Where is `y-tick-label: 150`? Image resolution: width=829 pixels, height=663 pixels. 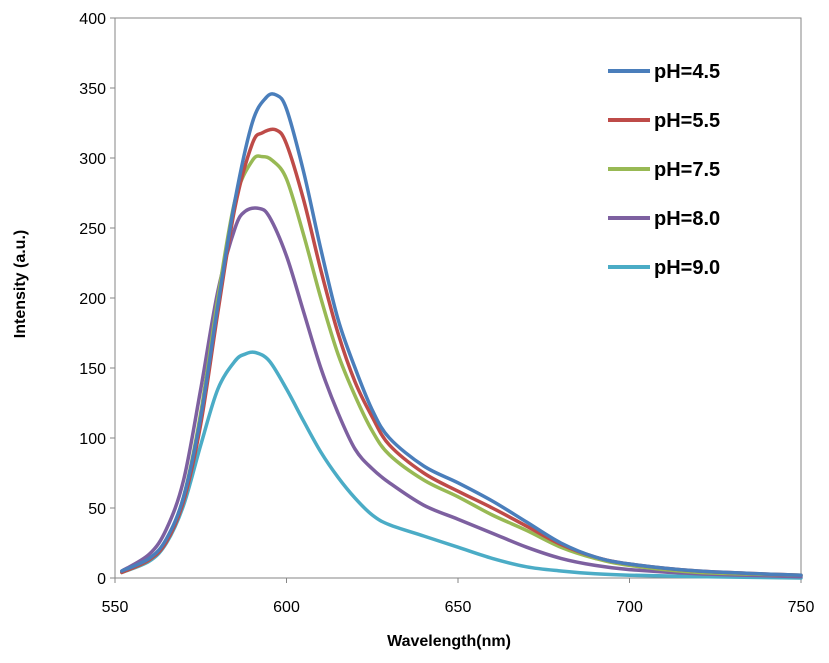 y-tick-label: 150 is located at coordinates (92, 369).